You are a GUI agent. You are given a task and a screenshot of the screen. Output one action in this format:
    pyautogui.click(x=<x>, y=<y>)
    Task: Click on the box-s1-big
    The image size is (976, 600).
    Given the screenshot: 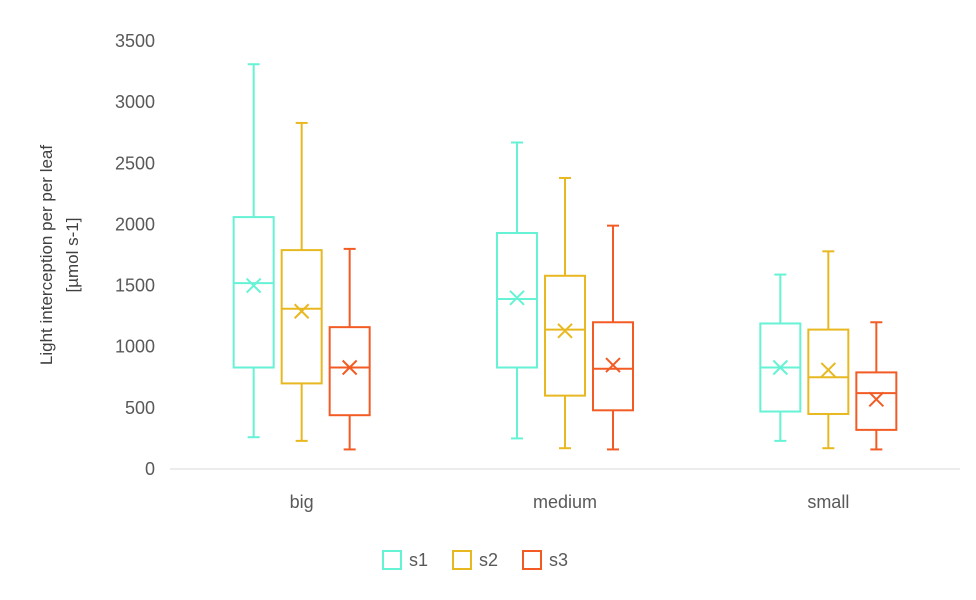 What is the action you would take?
    pyautogui.click(x=253, y=251)
    